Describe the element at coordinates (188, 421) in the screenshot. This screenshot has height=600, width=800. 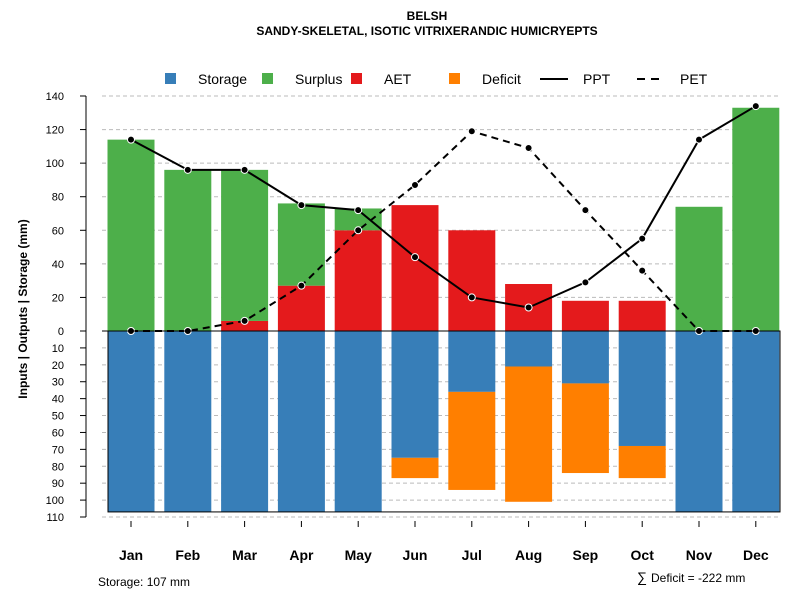
I see `bar-storage-feb` at that location.